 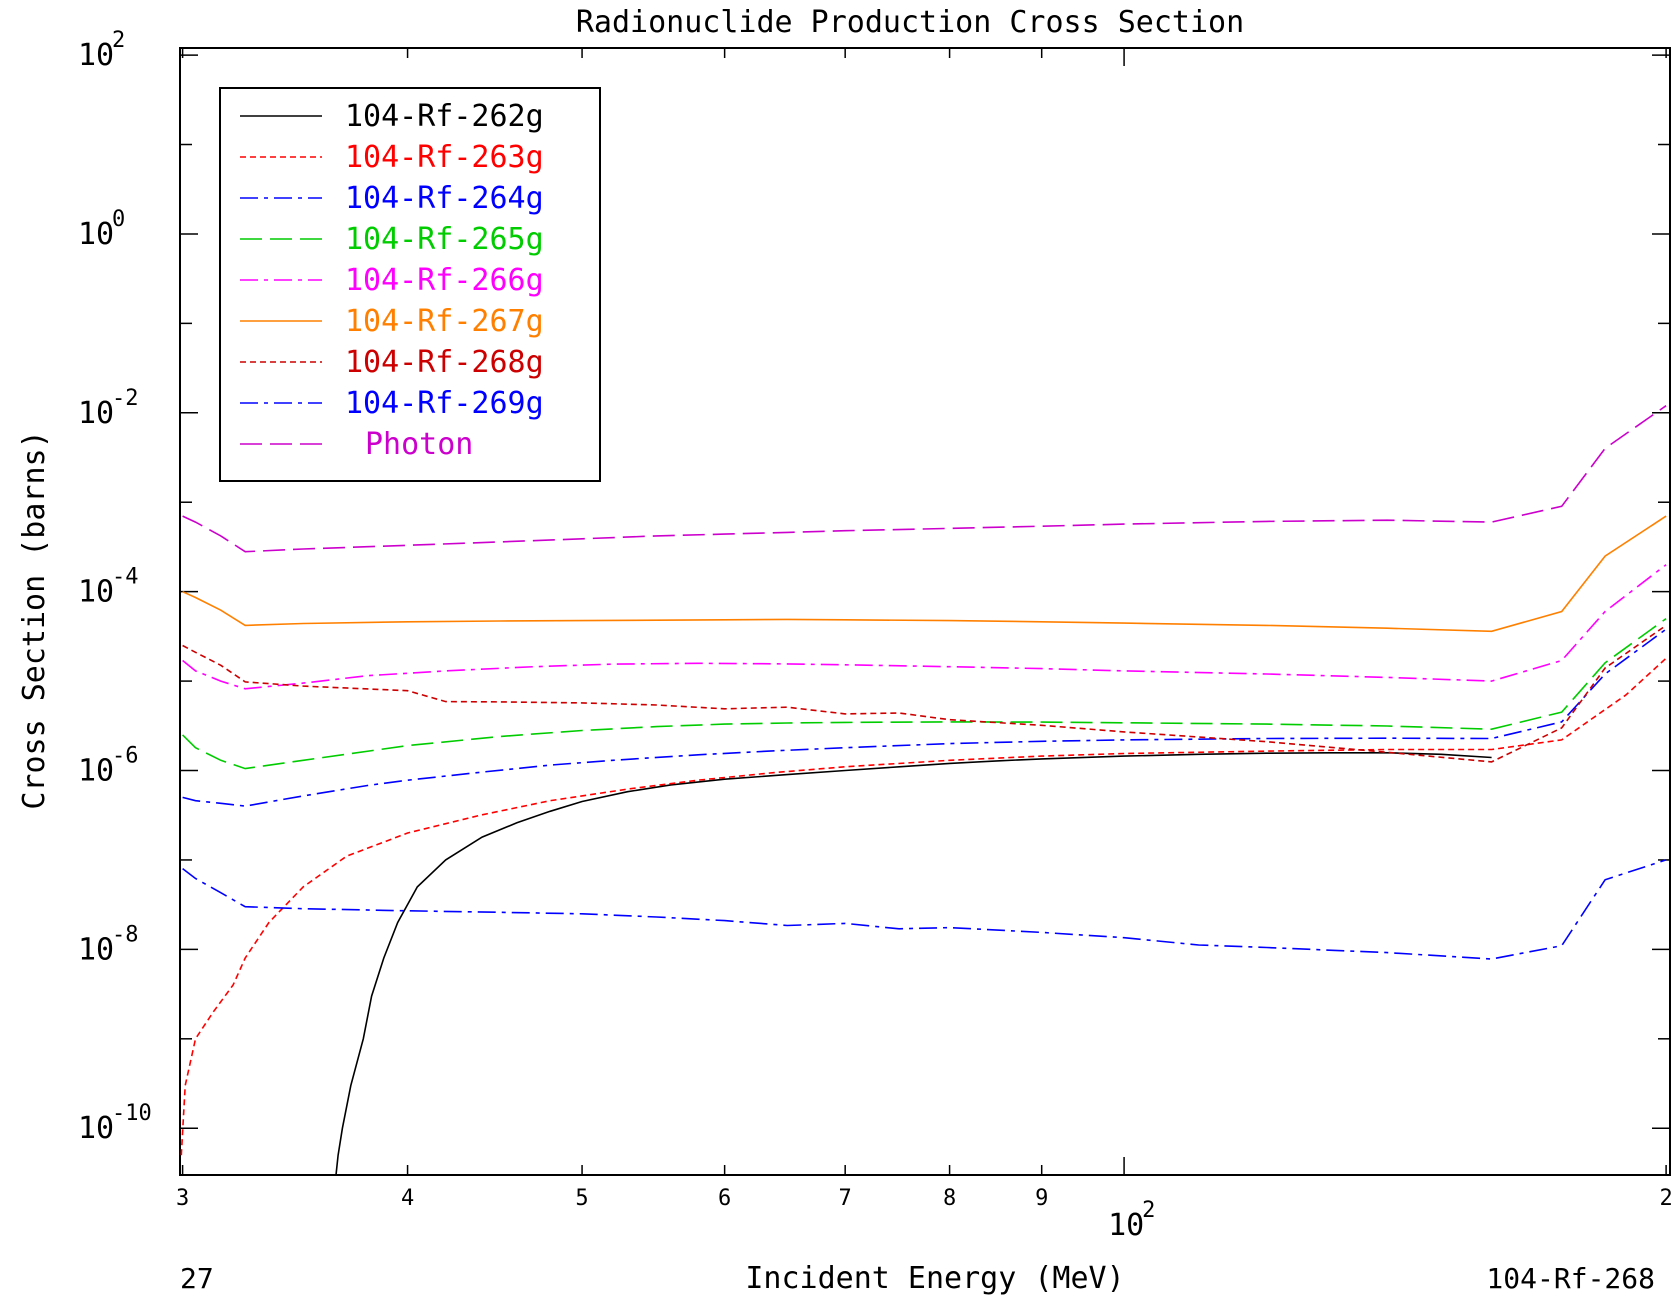 What do you see at coordinates (444, 362) in the screenshot?
I see `legend-label: 104-Rf-268g` at bounding box center [444, 362].